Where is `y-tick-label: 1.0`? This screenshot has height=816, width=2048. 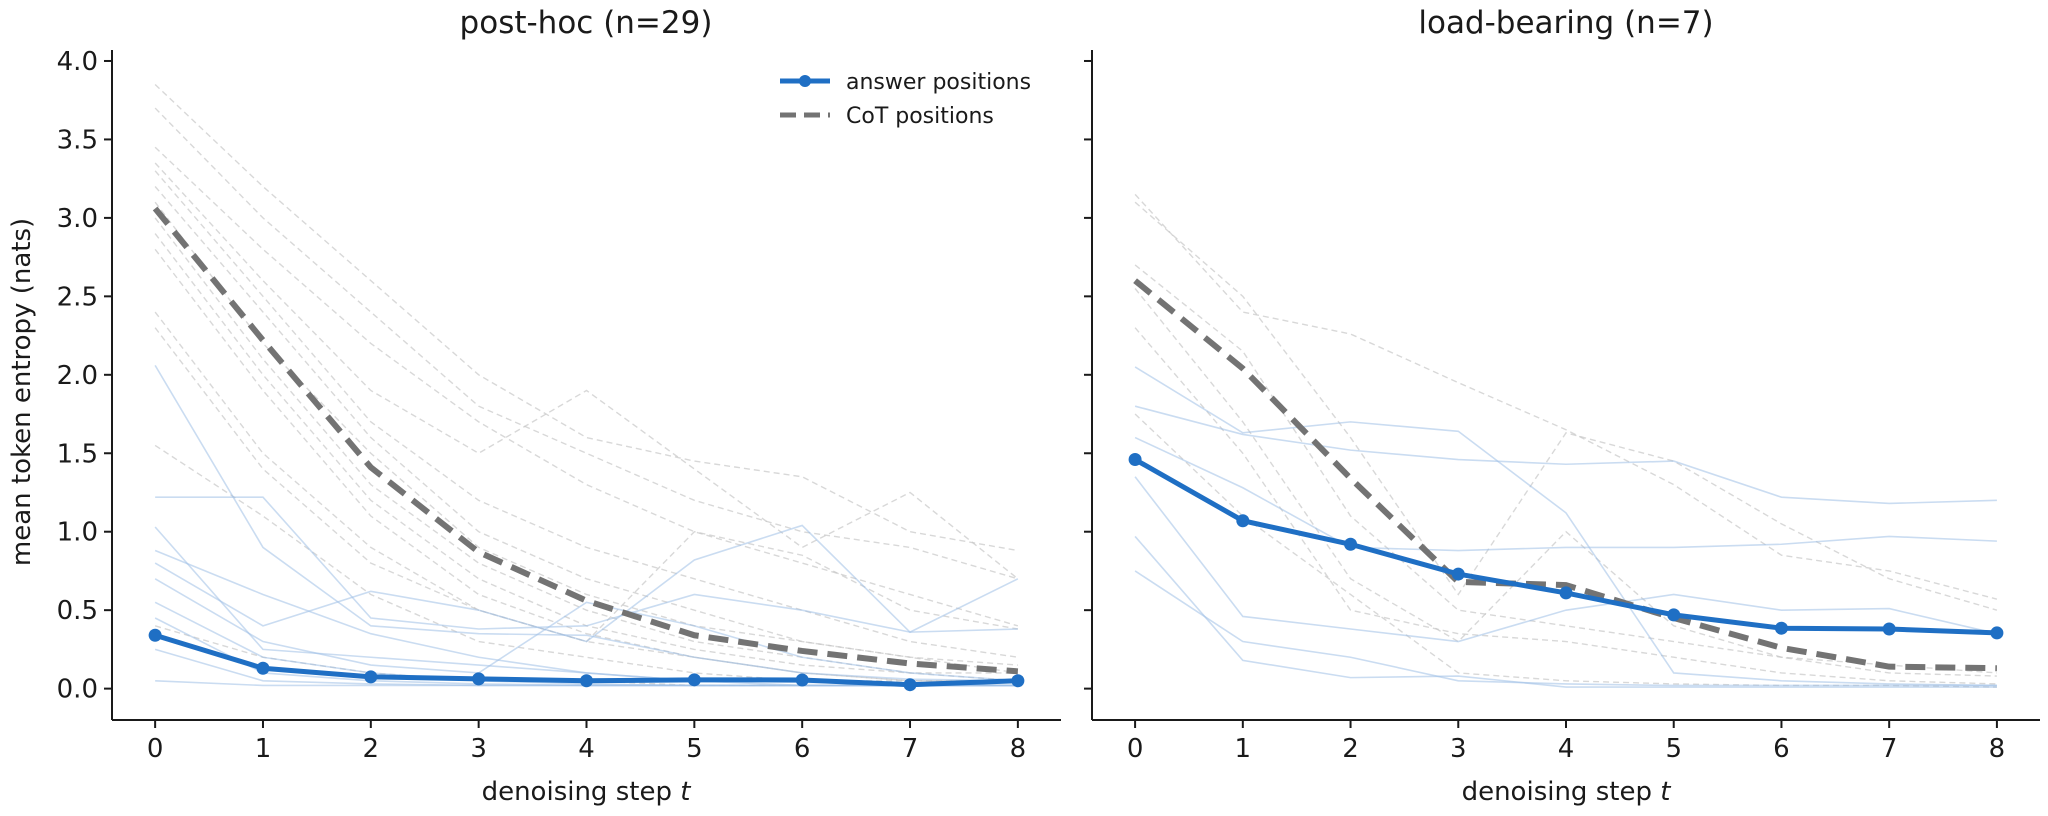
y-tick-label: 1.0 is located at coordinates (77, 533).